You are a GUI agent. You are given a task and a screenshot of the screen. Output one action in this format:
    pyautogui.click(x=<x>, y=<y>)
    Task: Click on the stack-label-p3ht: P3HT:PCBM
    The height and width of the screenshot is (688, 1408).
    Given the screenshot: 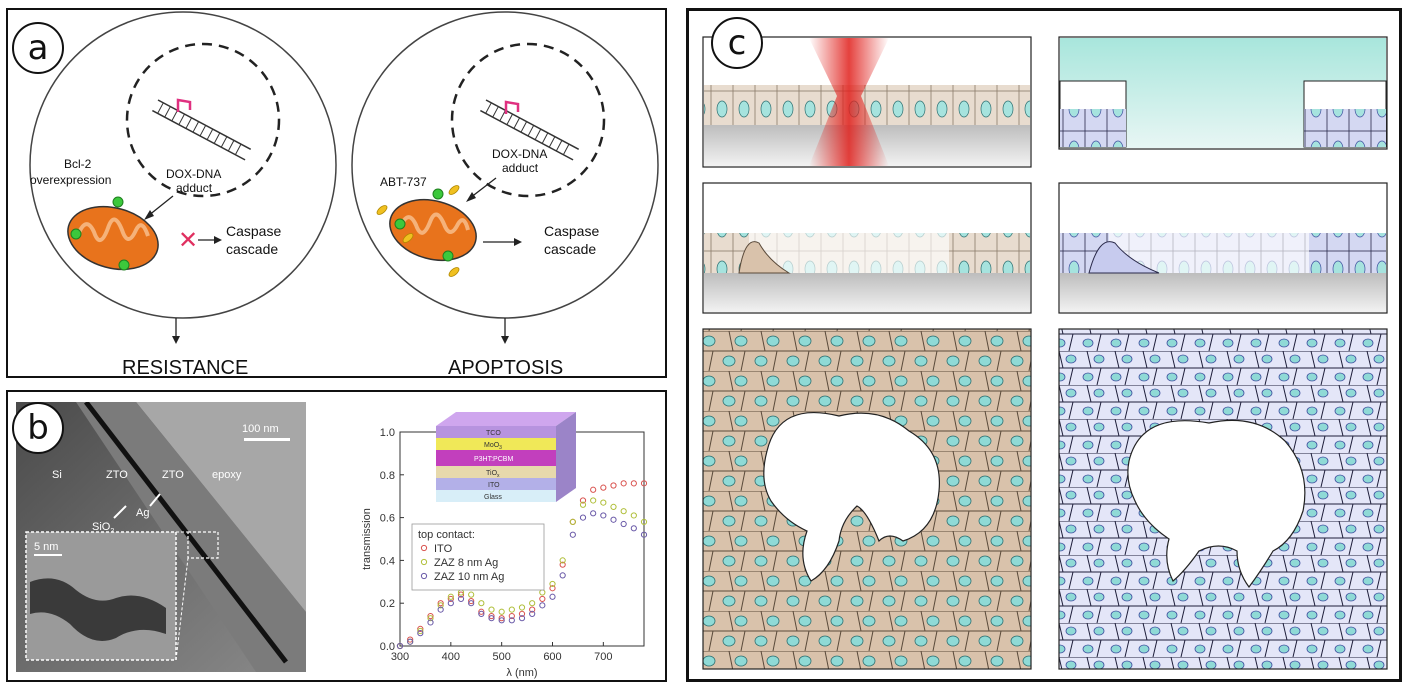 What is the action you would take?
    pyautogui.click(x=493, y=459)
    